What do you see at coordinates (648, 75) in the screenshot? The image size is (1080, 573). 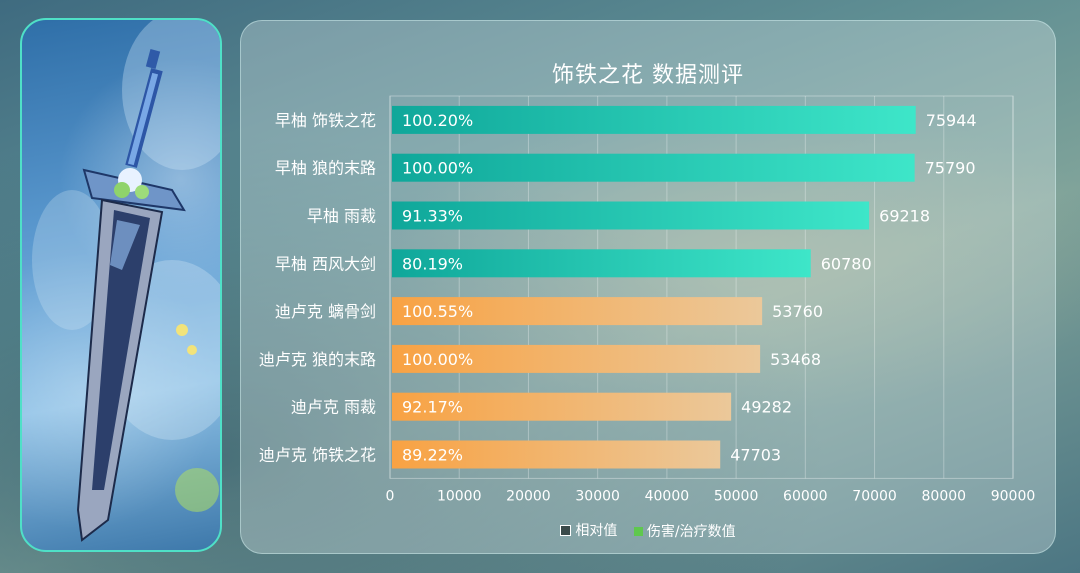 I see `chart-title: 饰铁之花 数据测评` at bounding box center [648, 75].